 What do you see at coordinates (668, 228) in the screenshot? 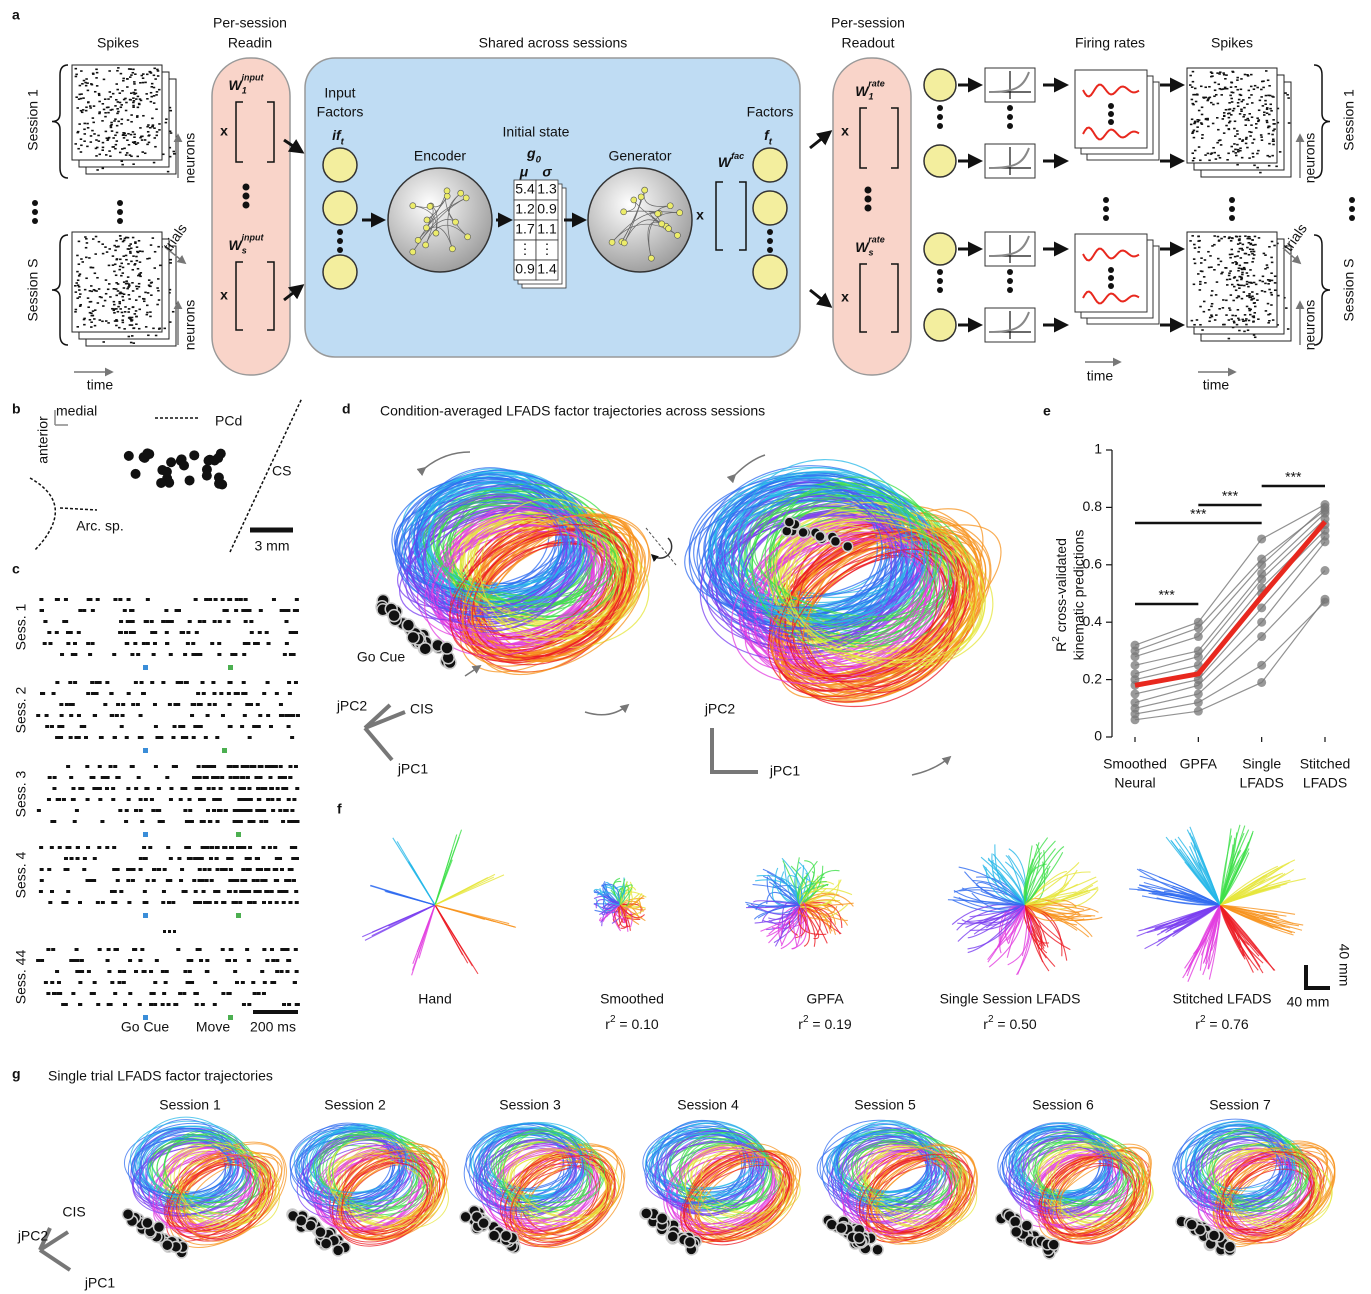
I see `rnn-node` at bounding box center [668, 228].